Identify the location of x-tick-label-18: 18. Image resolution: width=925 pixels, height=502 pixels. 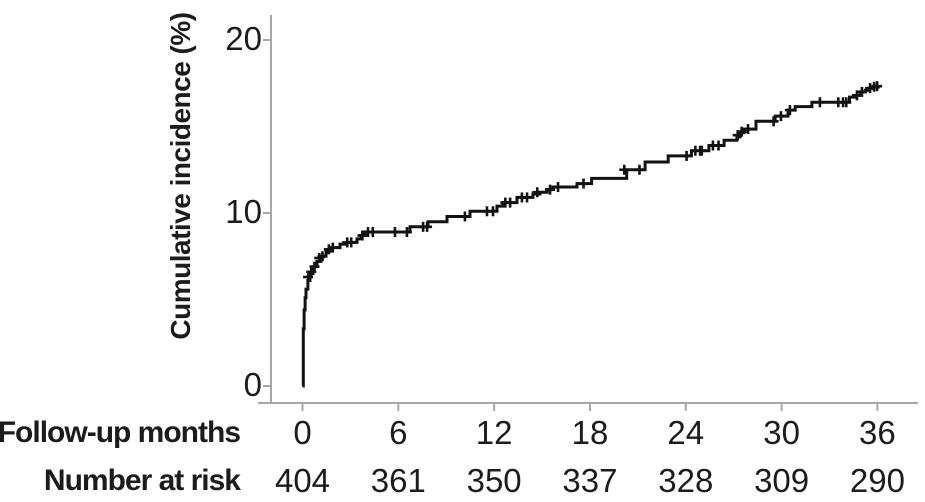
(590, 432).